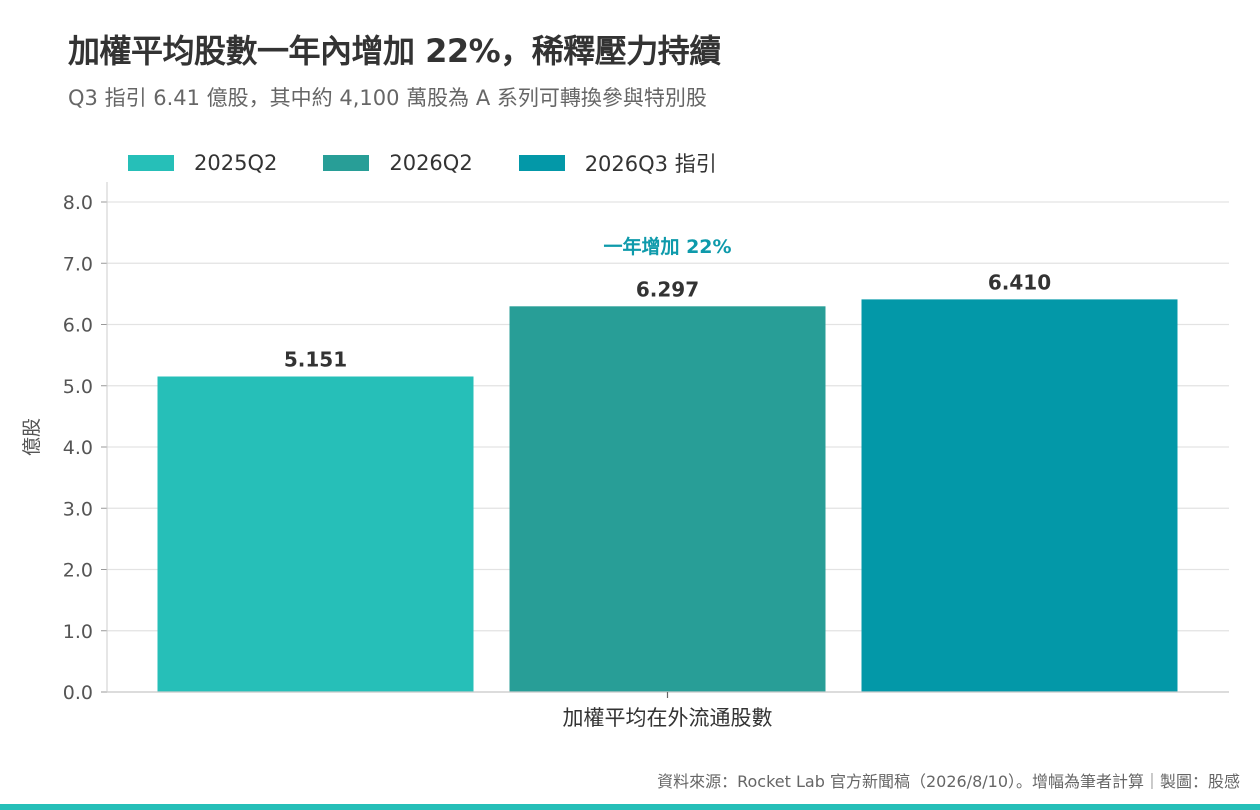 This screenshot has width=1260, height=810. What do you see at coordinates (78, 203) in the screenshot?
I see `y-tick-label: 8.0` at bounding box center [78, 203].